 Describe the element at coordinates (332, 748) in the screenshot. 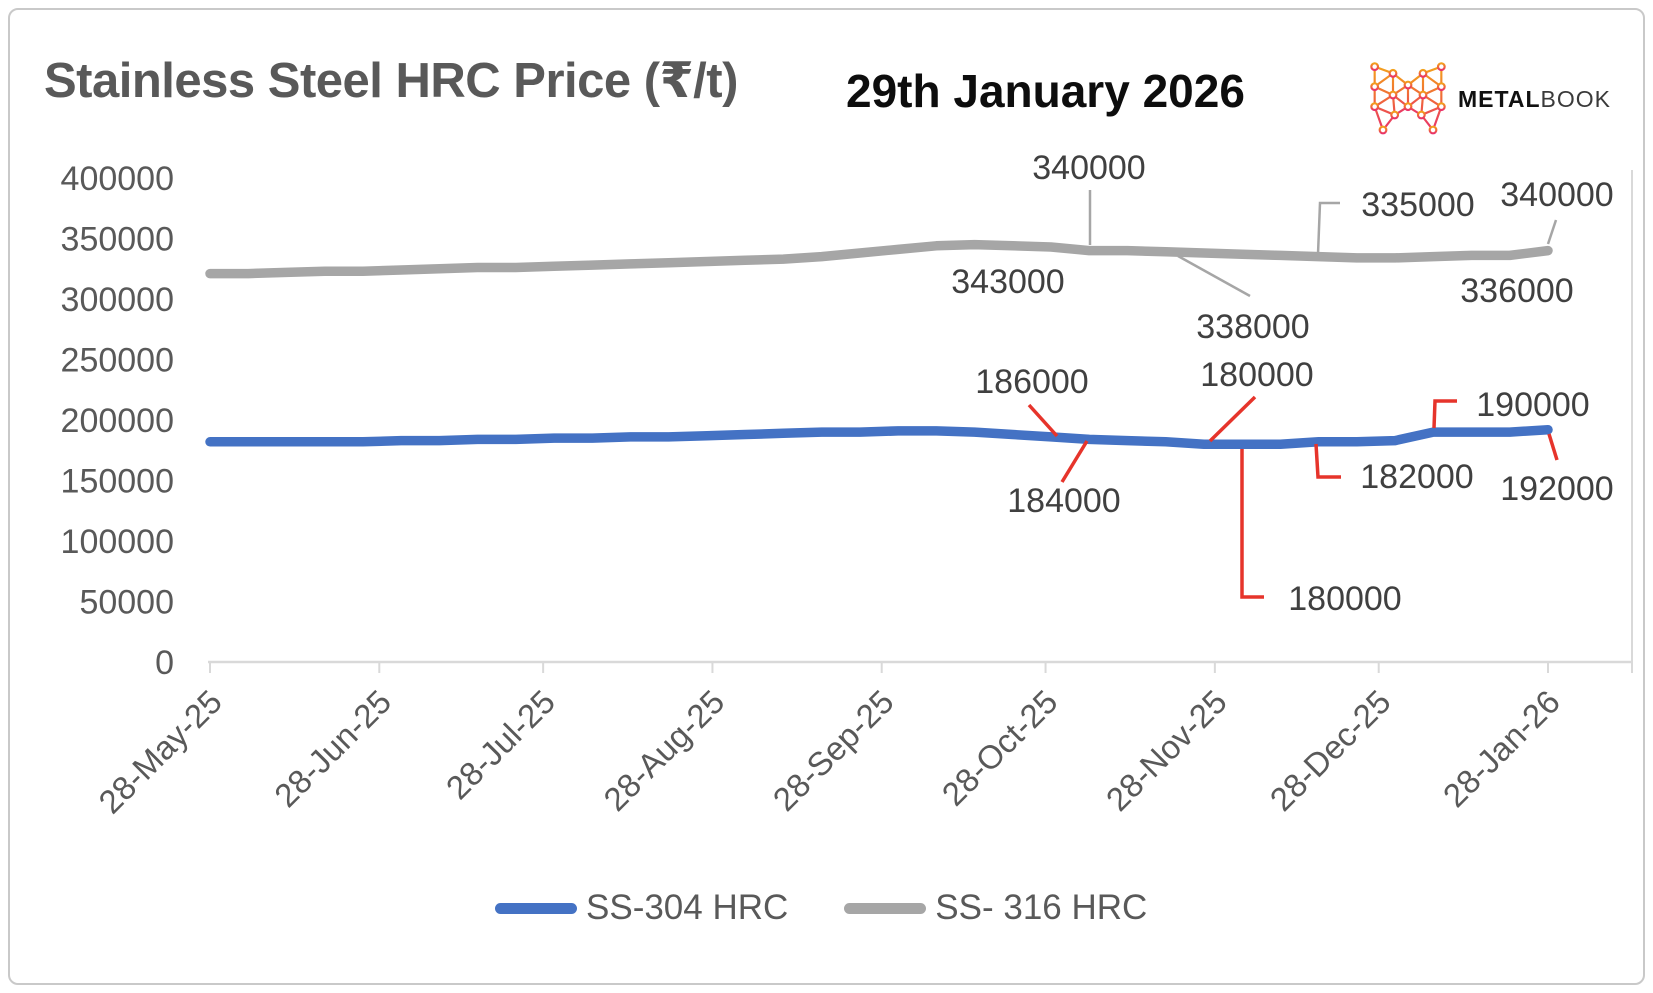

I see `x-axis-label: 28-Jun-25` at that location.